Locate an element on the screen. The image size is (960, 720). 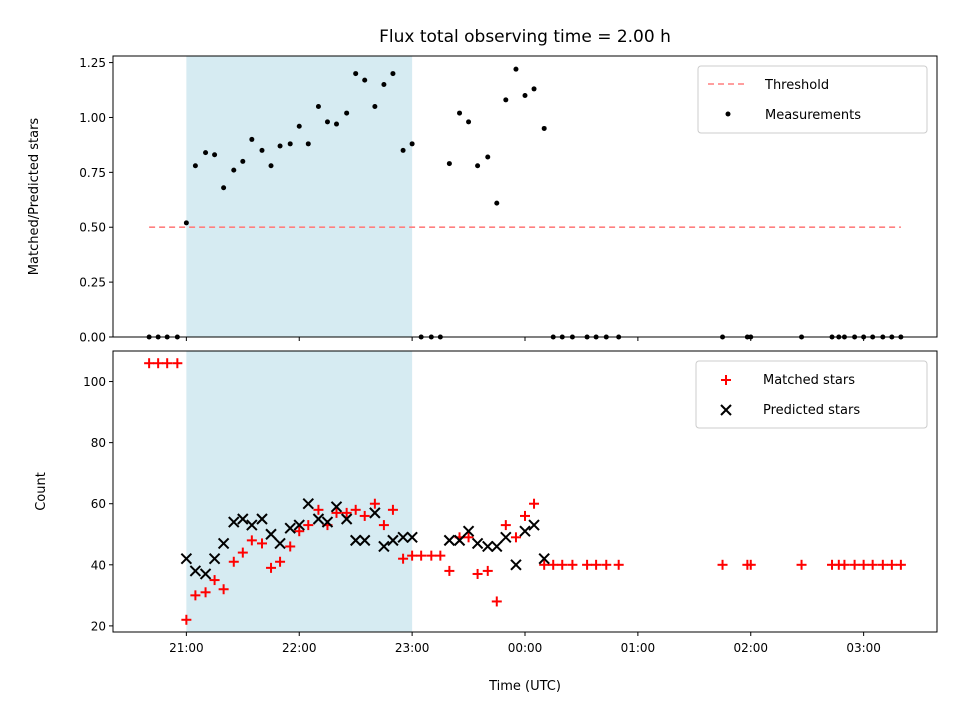
ratio-ytick-label: 1.25 is located at coordinates (92, 63).